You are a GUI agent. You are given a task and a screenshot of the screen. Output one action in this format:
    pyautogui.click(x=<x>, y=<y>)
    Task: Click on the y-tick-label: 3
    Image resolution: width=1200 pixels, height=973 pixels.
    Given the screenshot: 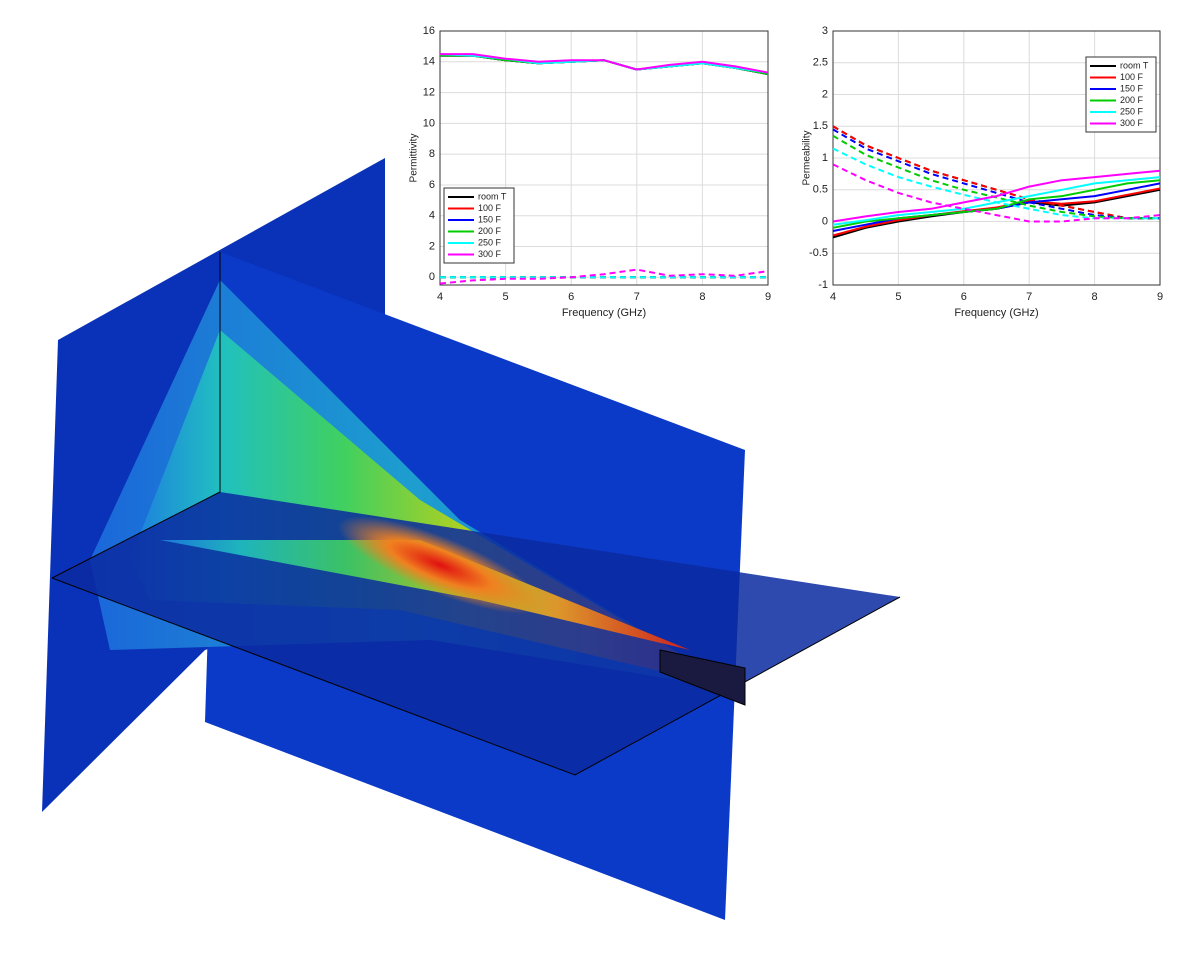 What is the action you would take?
    pyautogui.click(x=825, y=31)
    